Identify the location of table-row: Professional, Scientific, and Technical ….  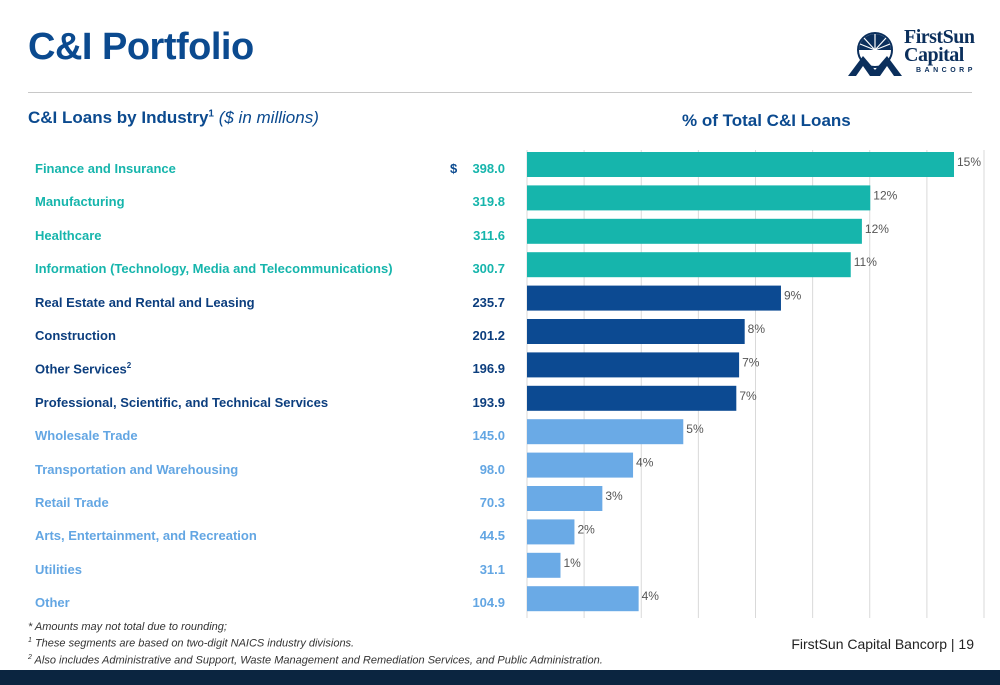
(272, 402).